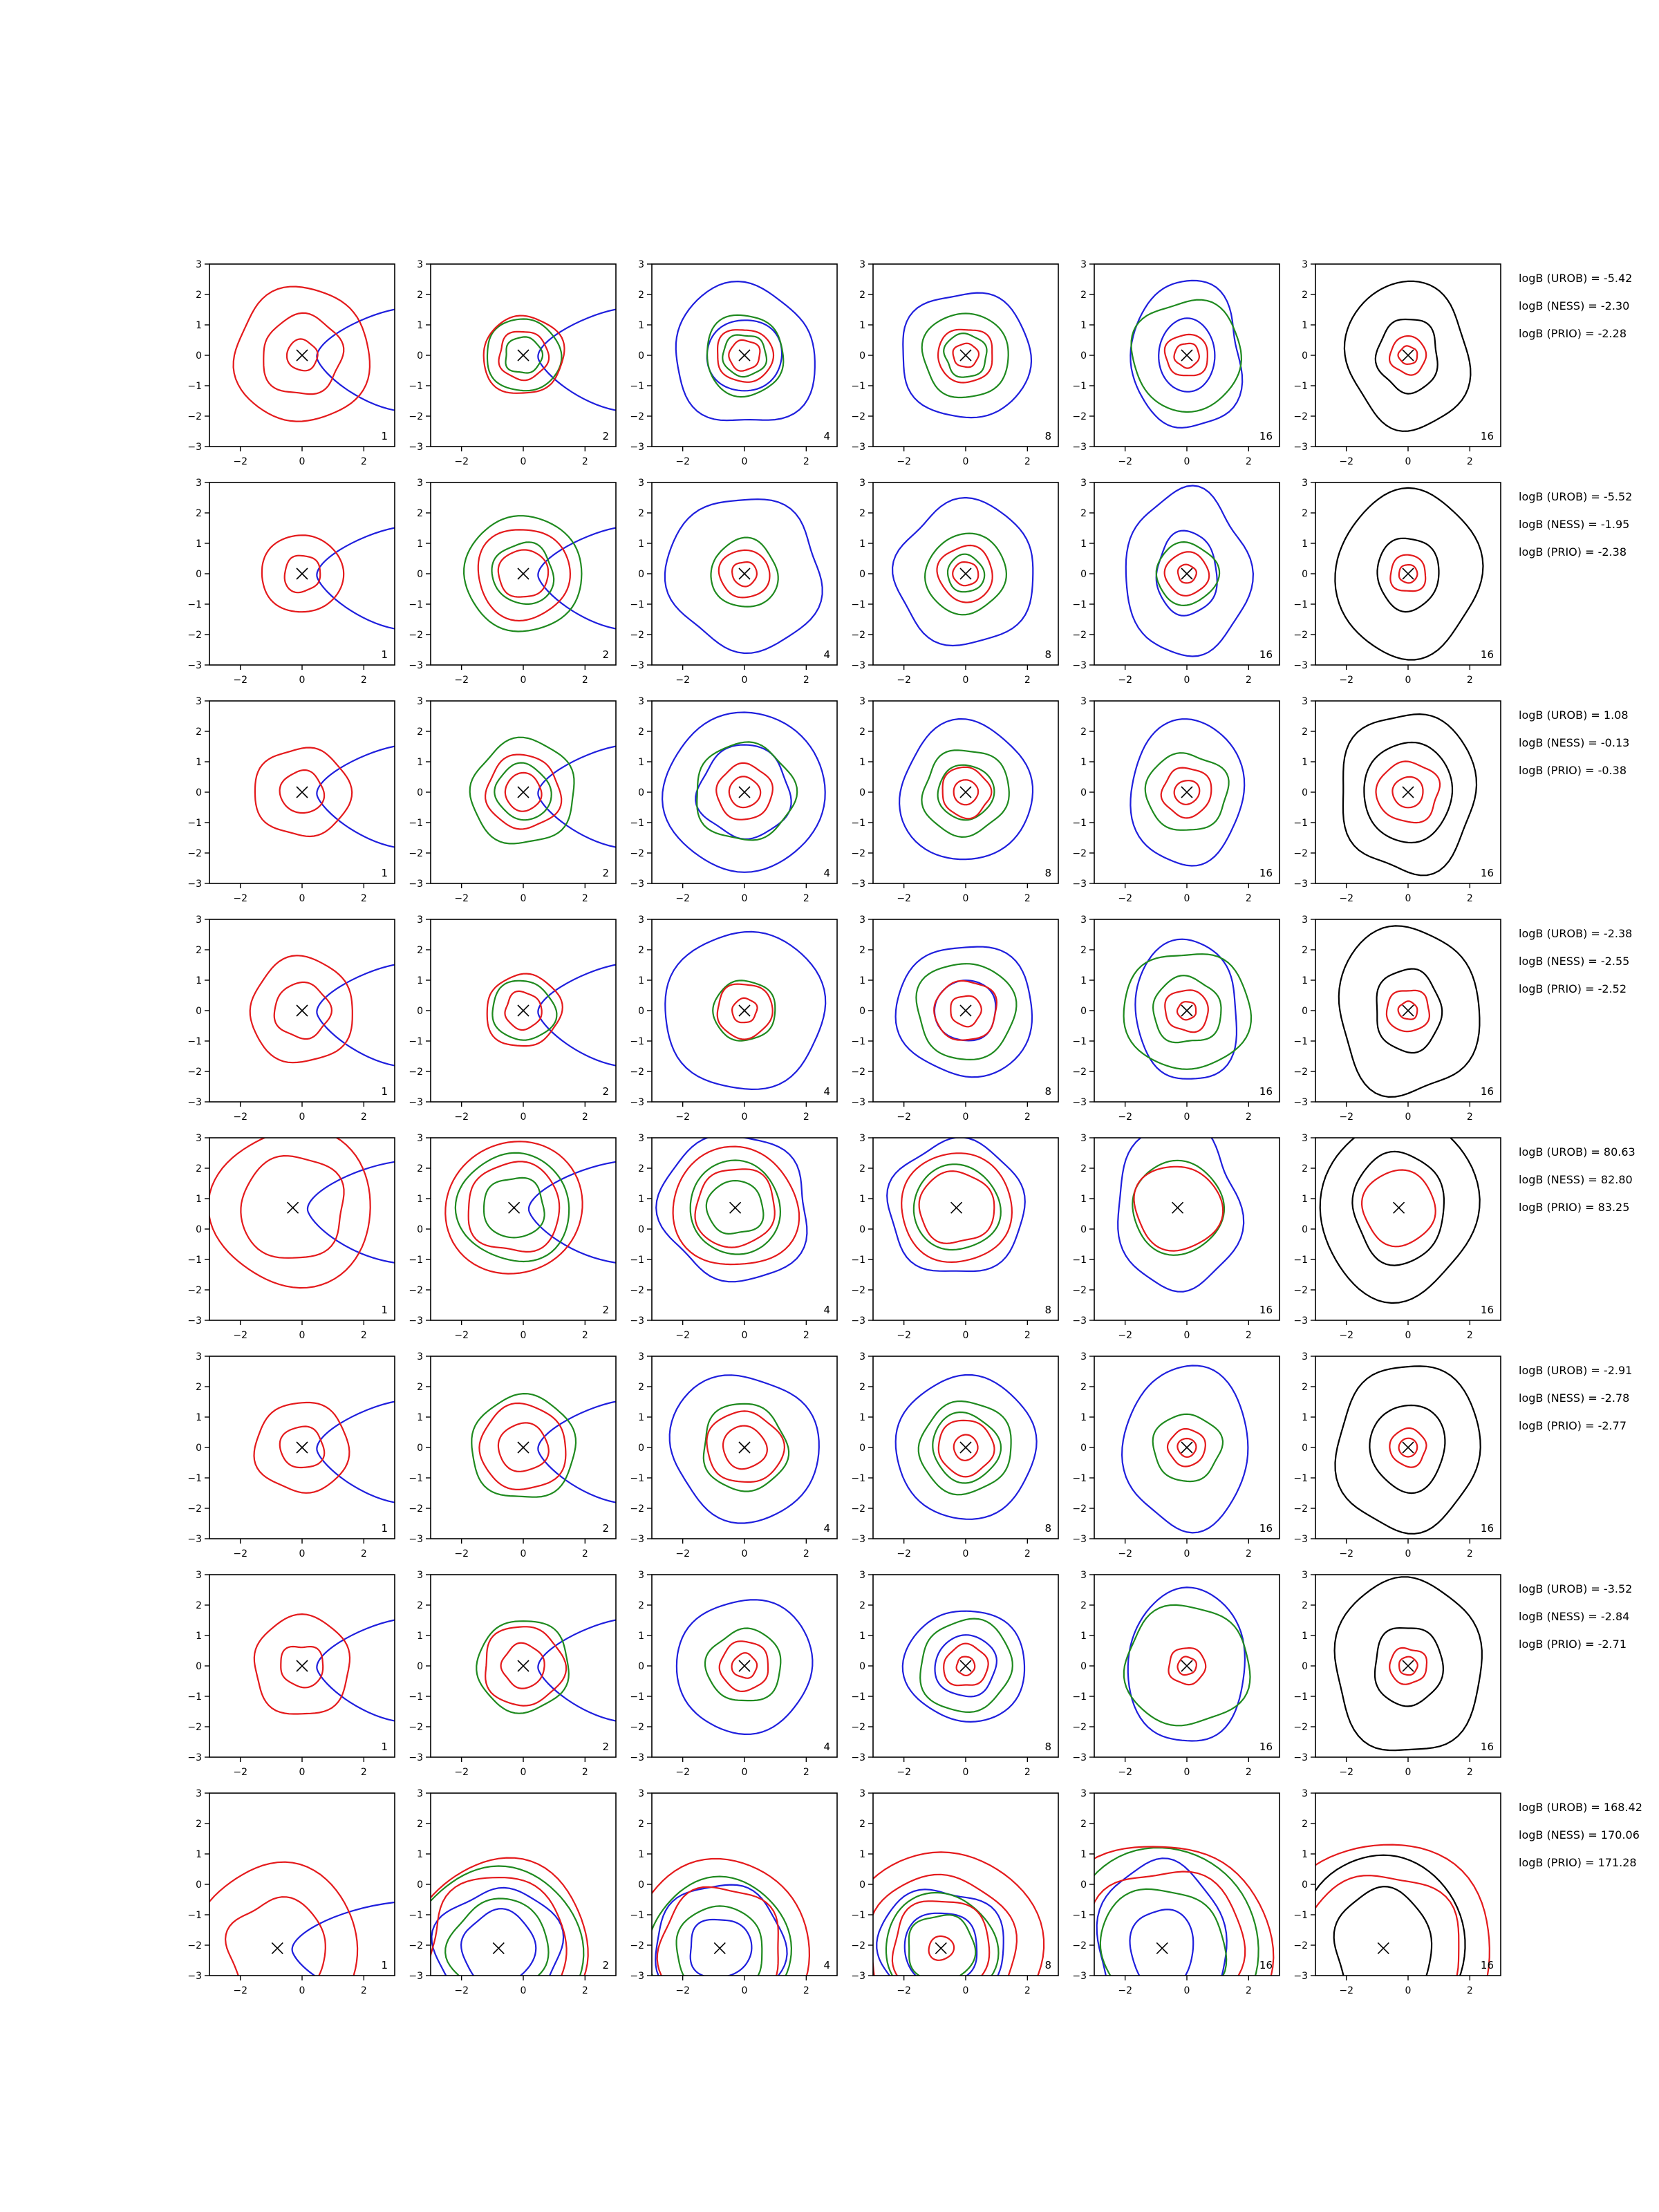  What do you see at coordinates (734, 800) in the screenshot?
I see `panel-r2-c2: −2 0 2 3 2 1 0 −1 −2 −3 4` at bounding box center [734, 800].